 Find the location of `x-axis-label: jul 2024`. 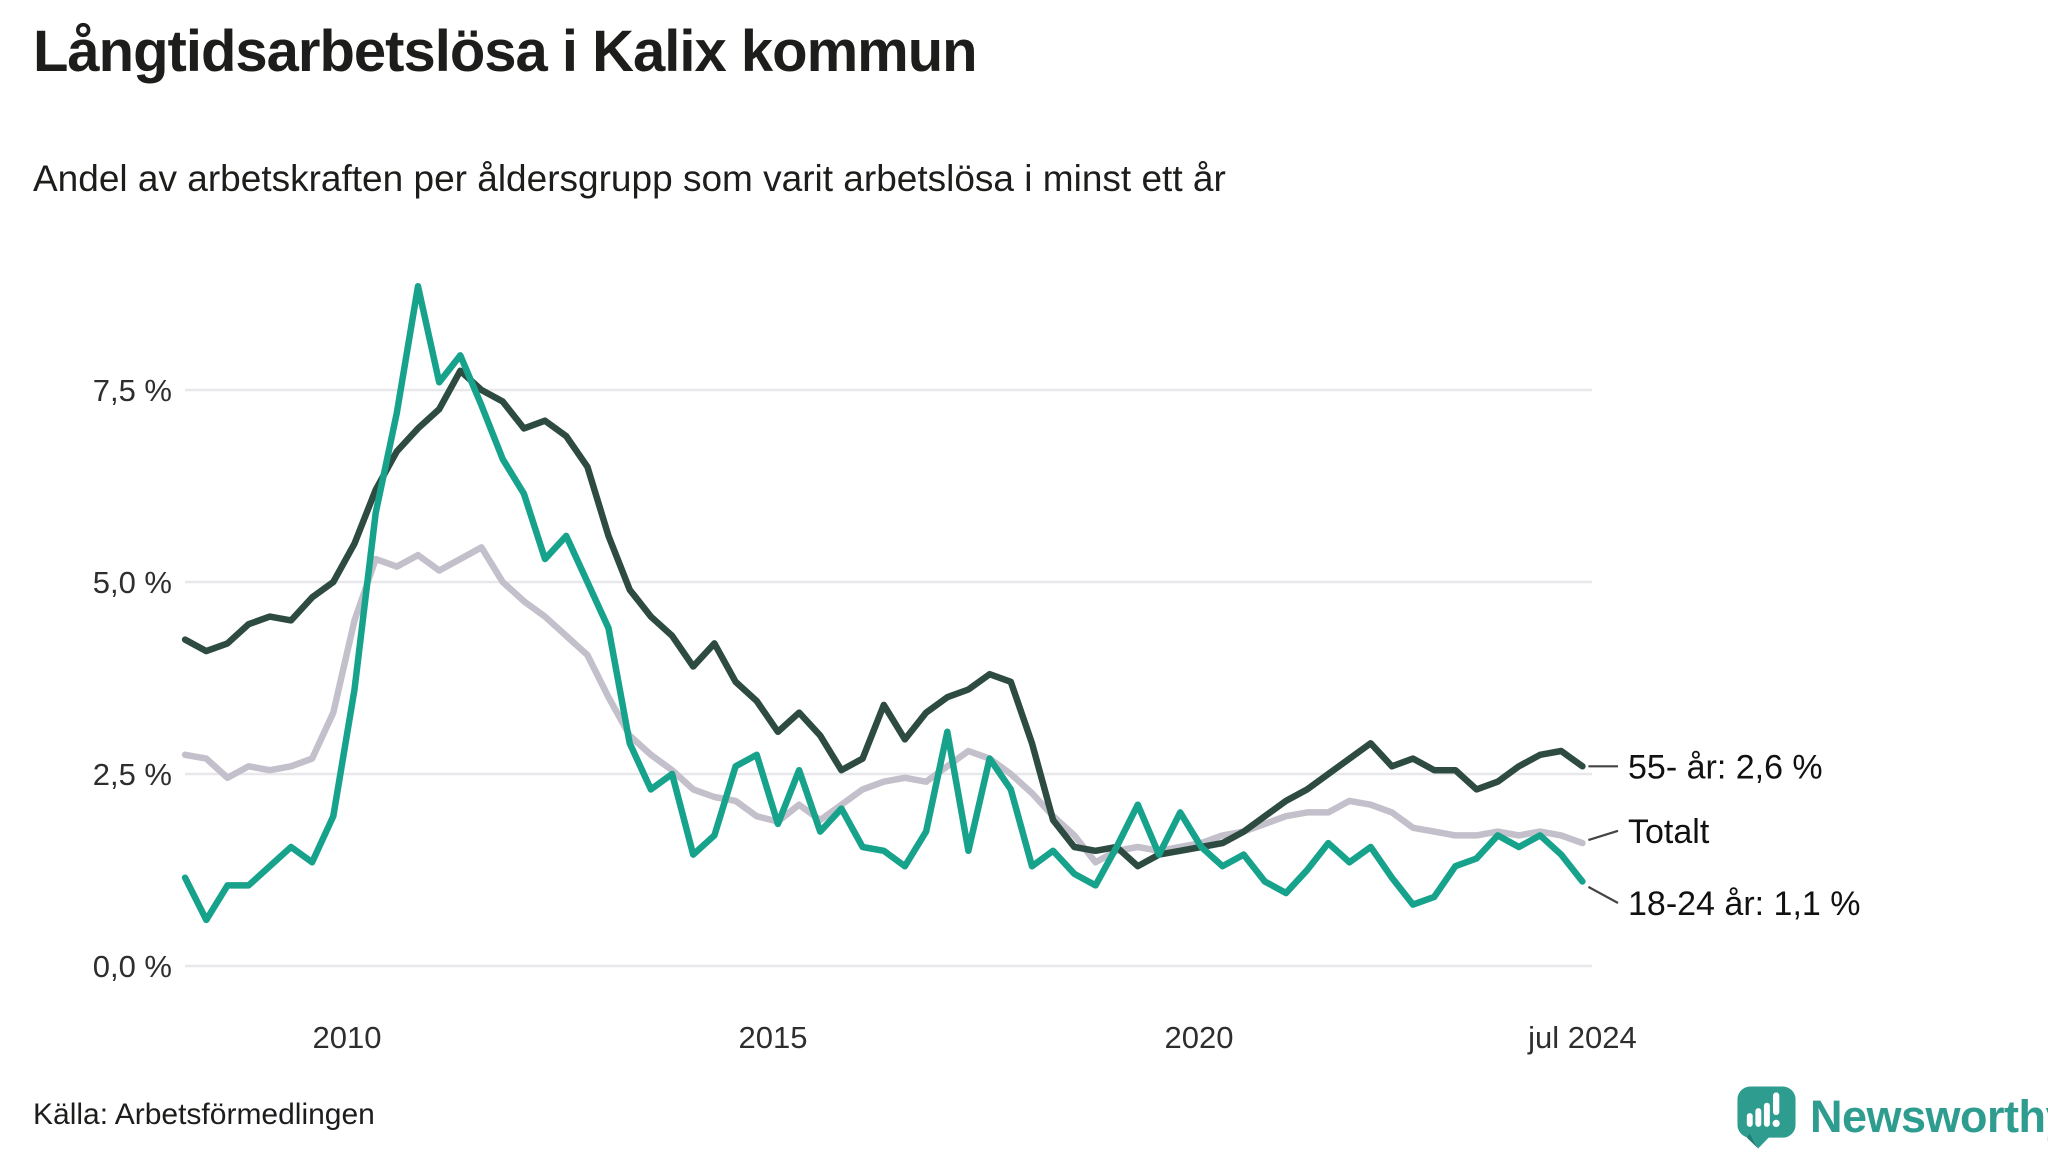

x-axis-label: jul 2024 is located at coordinates (1582, 1037).